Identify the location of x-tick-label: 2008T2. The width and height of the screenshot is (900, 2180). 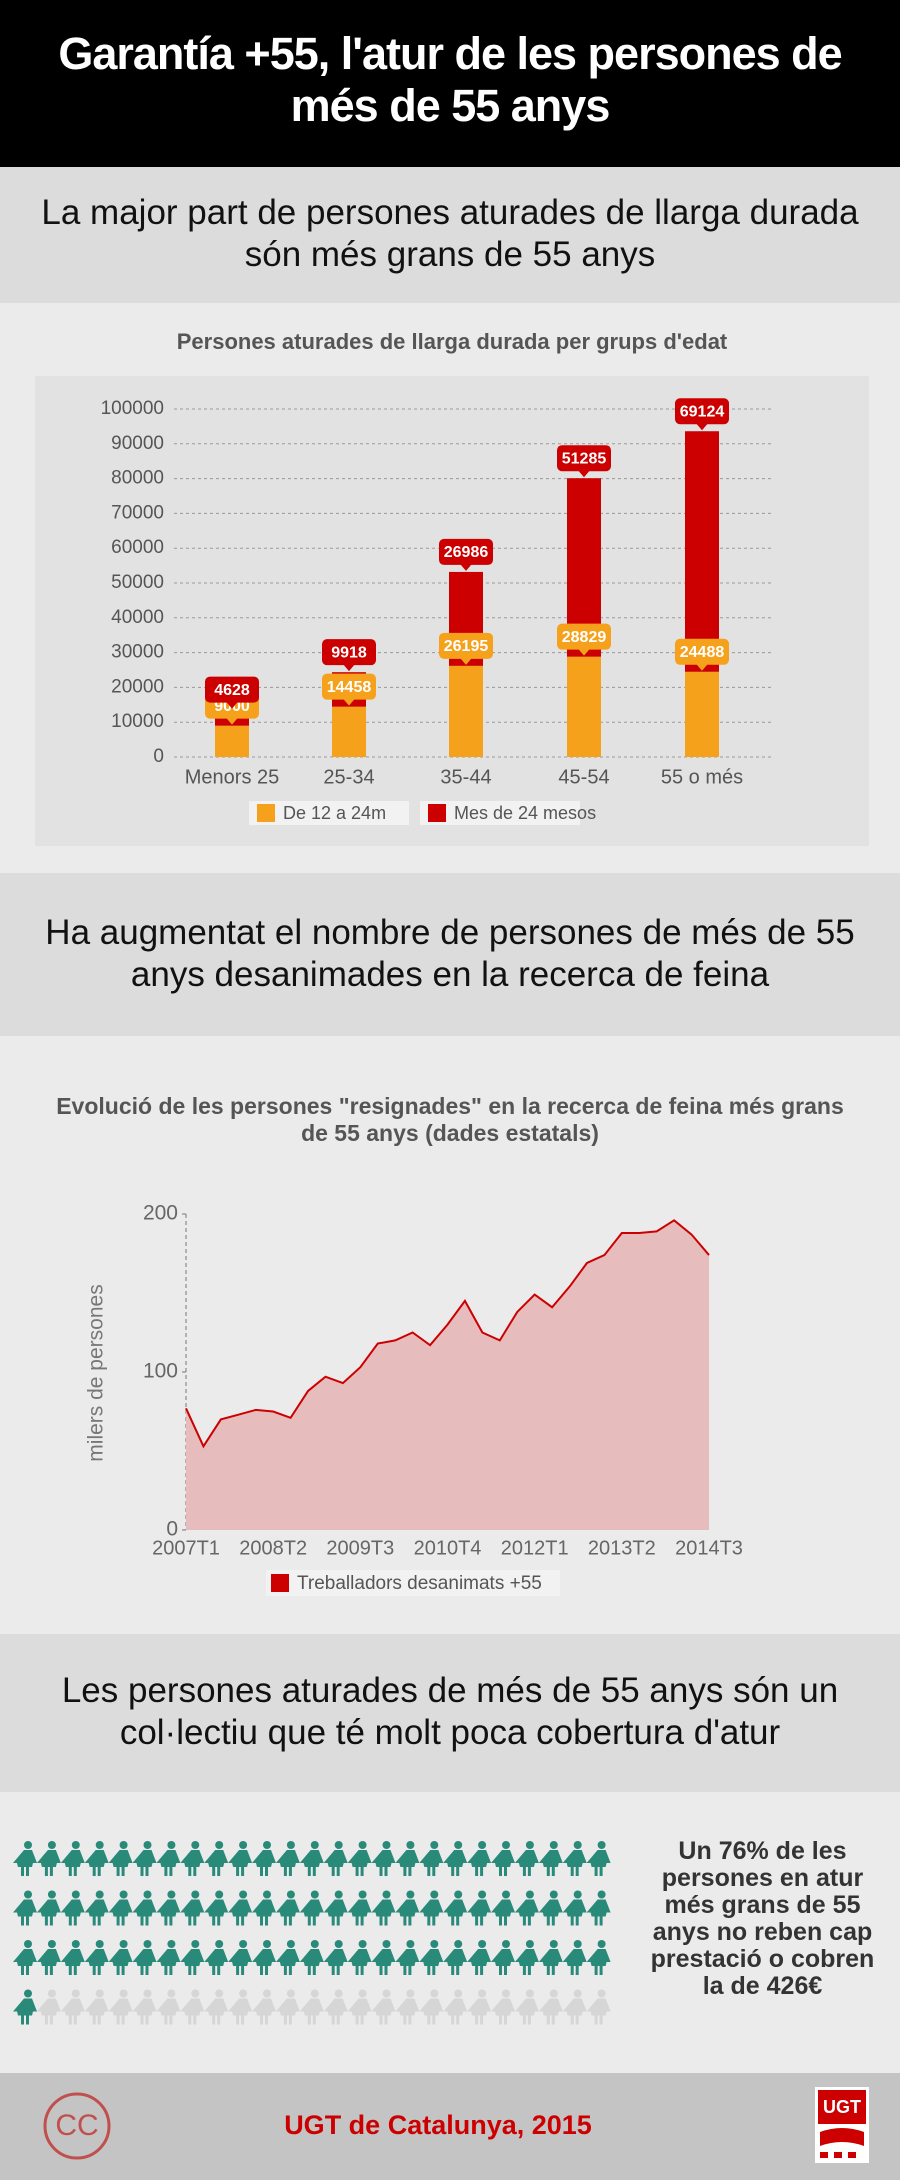
(273, 1548).